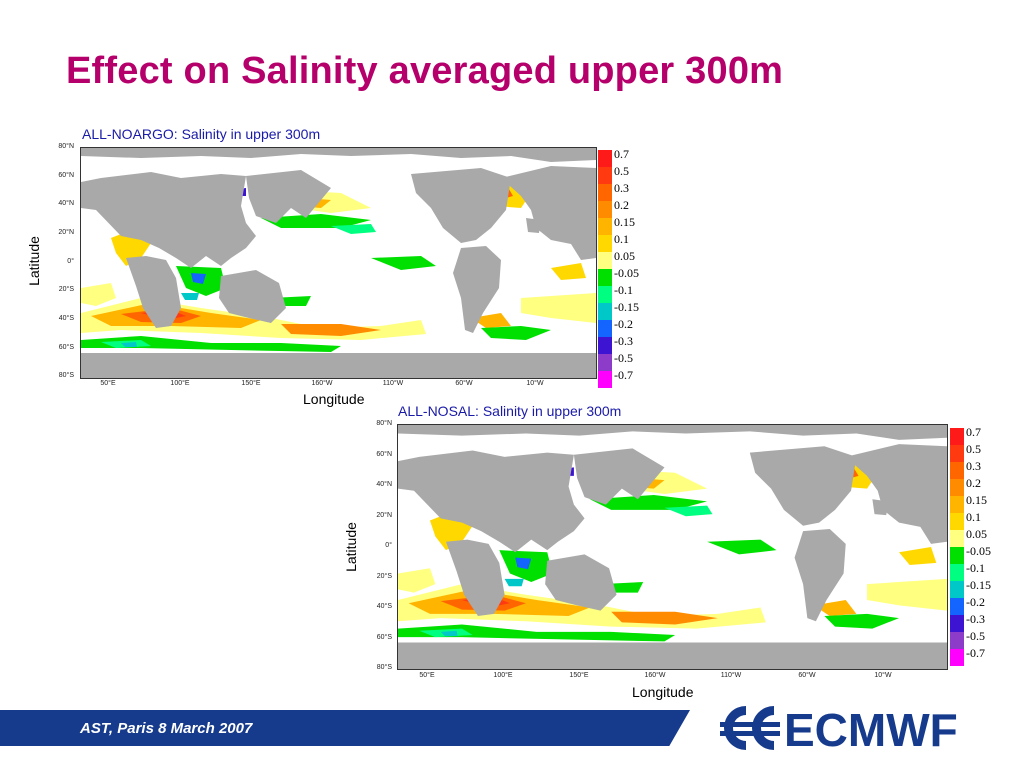 This screenshot has width=1024, height=768. I want to click on legend-label: -0.05, so click(626, 273).